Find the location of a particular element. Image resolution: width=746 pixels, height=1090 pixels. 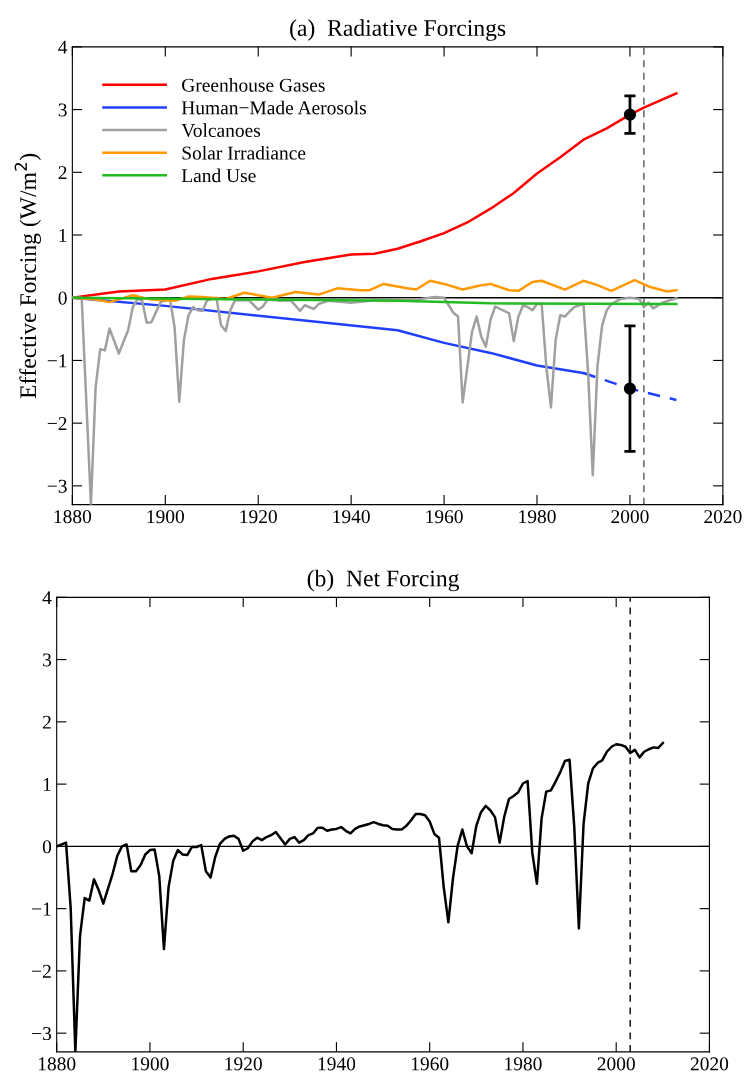

legend-label: Human−Made Aerosols is located at coordinates (273, 107).